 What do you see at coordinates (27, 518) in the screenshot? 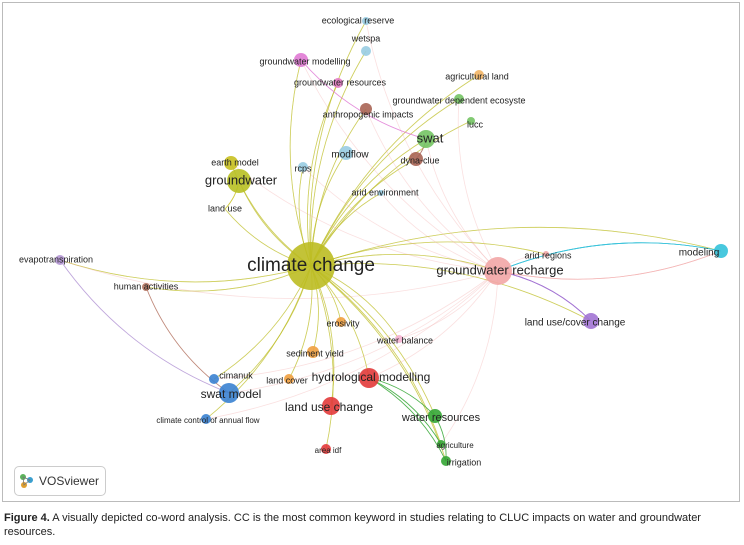
I see `caption-label: Figure 4.` at bounding box center [27, 518].